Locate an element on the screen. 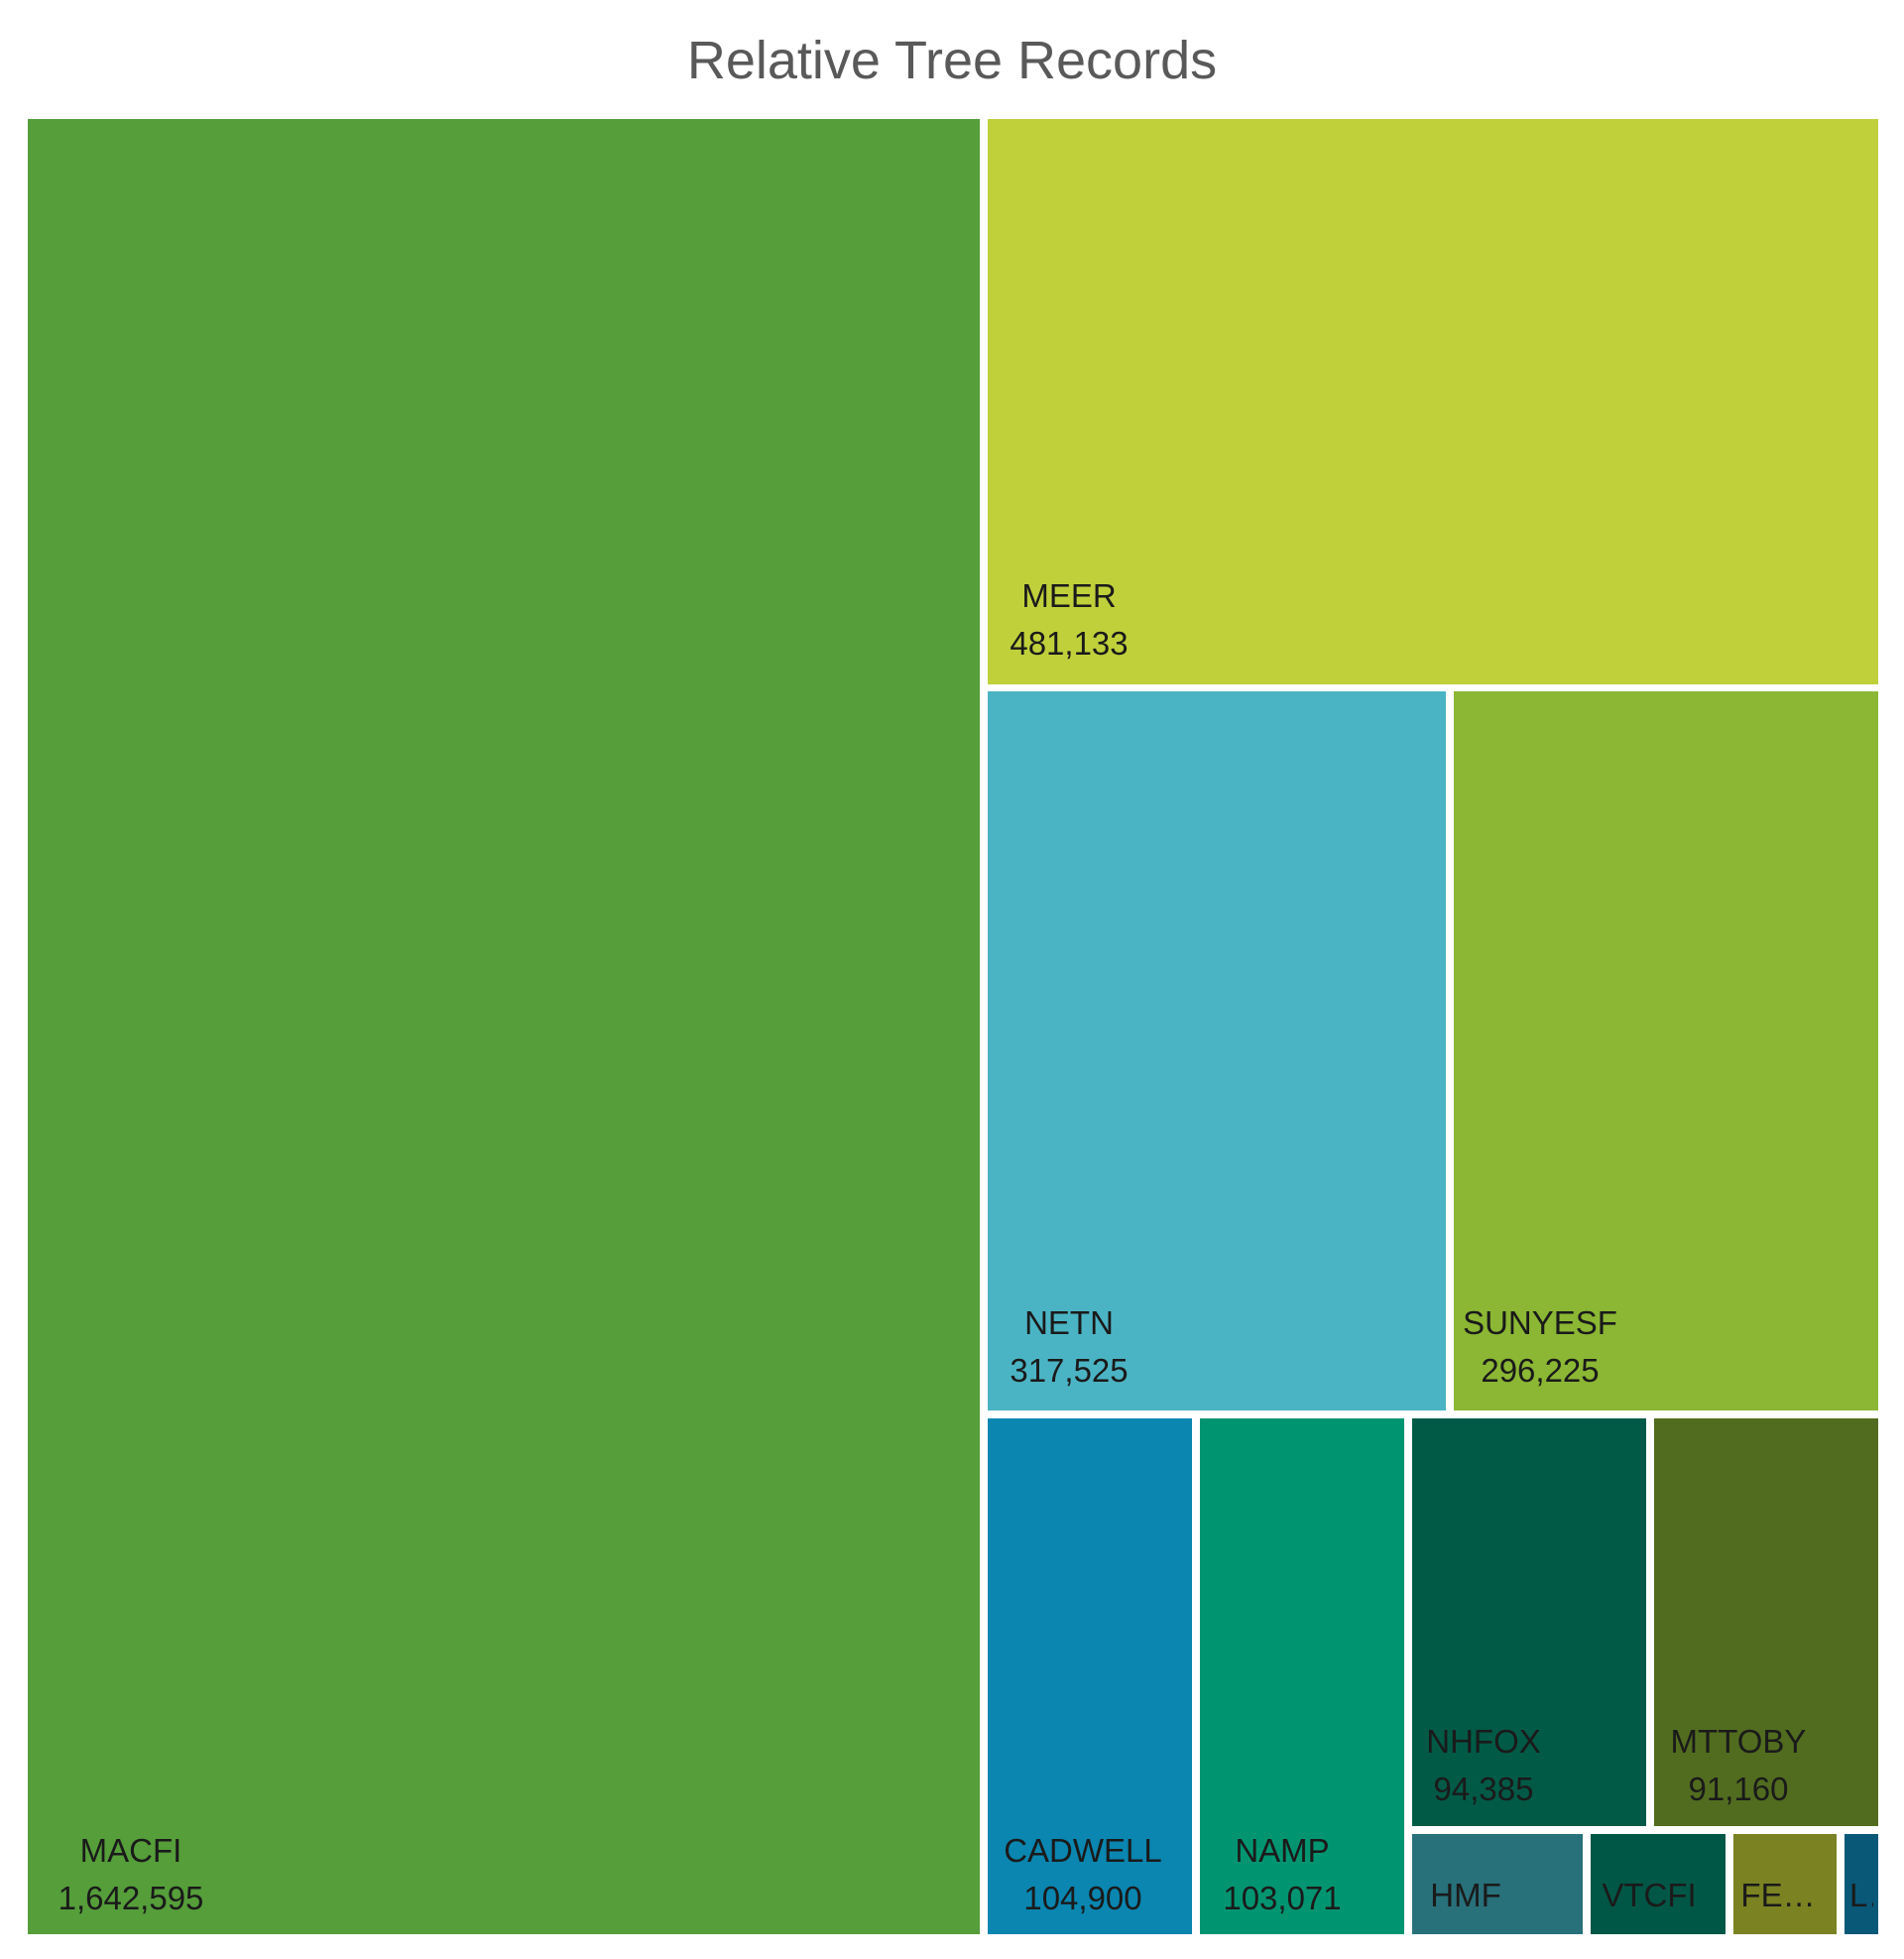 The height and width of the screenshot is (1959, 1904). treemap-tile-cadwell is located at coordinates (1090, 1676).